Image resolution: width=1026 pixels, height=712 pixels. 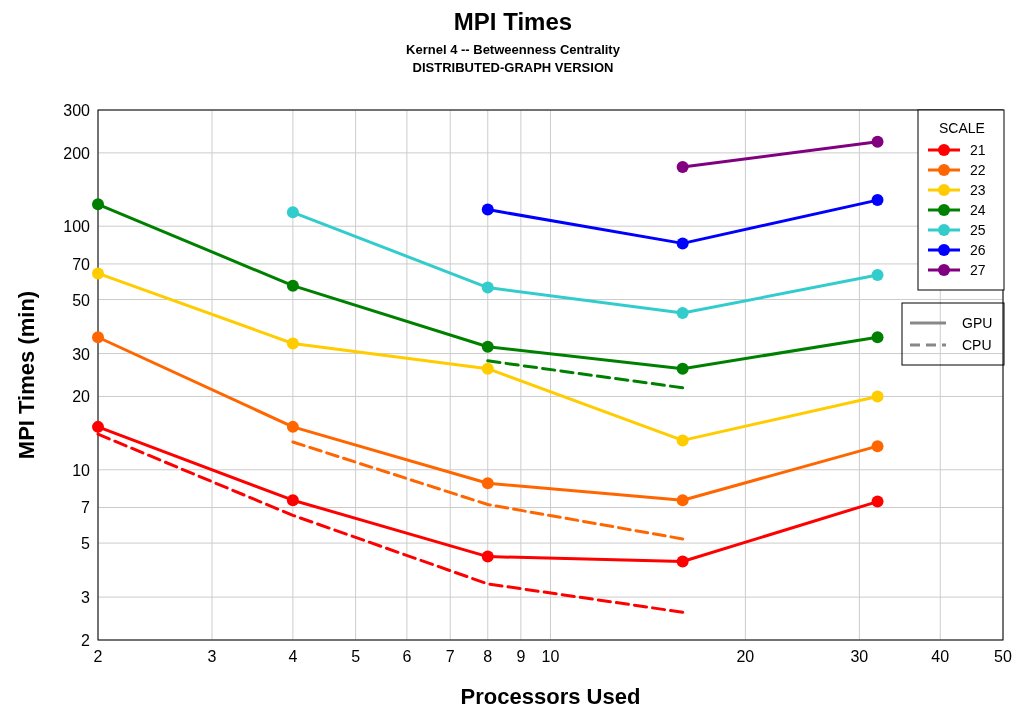 I want to click on legend-label: 25, so click(x=978, y=230).